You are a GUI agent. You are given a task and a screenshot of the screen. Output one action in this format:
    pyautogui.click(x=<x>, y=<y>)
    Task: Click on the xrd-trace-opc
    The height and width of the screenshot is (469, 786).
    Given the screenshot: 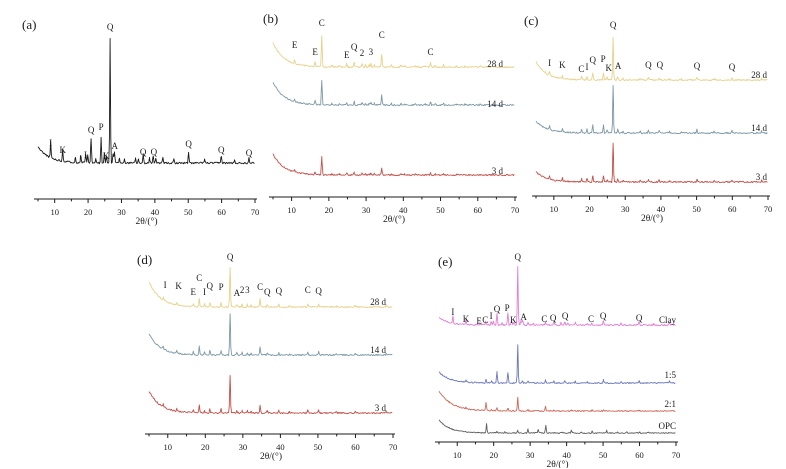 What is the action you would take?
    pyautogui.click(x=557, y=426)
    